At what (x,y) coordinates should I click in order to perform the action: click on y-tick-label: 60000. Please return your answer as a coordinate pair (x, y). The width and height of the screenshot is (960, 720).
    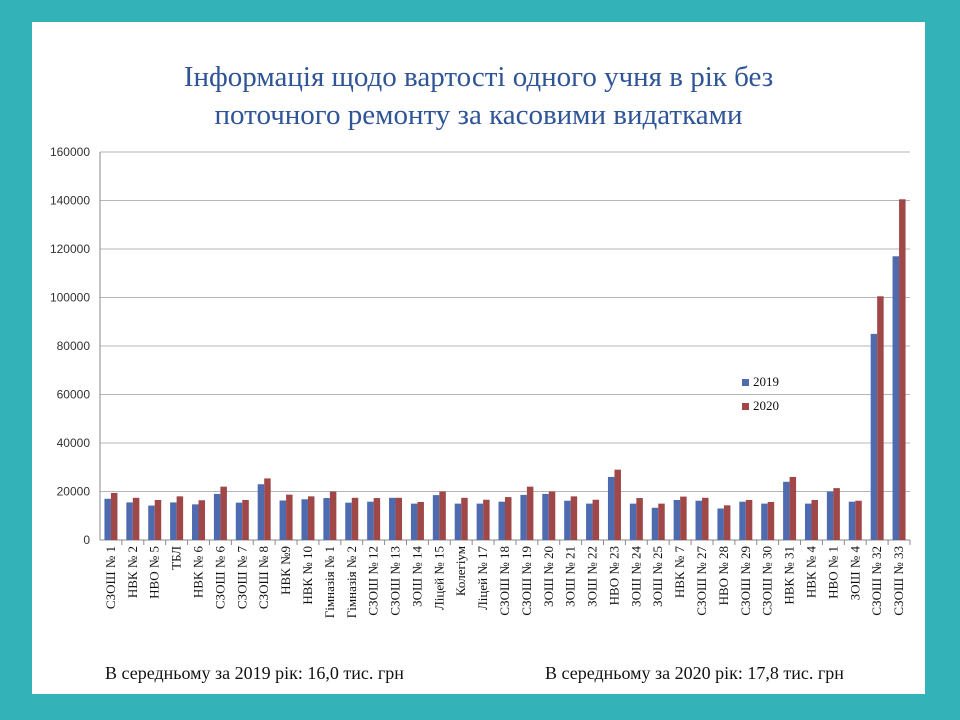
    Looking at the image, I should click on (74, 395).